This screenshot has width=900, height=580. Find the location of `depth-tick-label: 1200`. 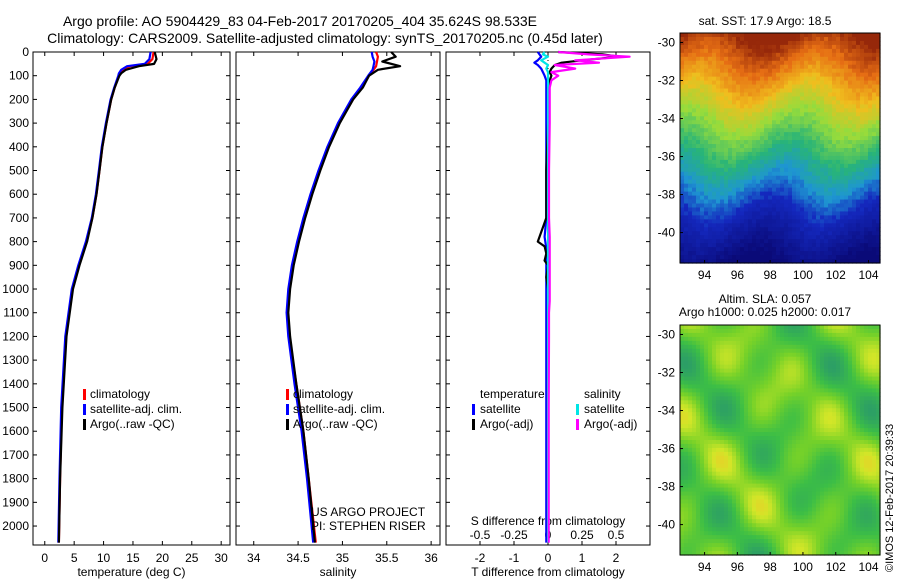

depth-tick-label: 1200 is located at coordinates (15, 336).